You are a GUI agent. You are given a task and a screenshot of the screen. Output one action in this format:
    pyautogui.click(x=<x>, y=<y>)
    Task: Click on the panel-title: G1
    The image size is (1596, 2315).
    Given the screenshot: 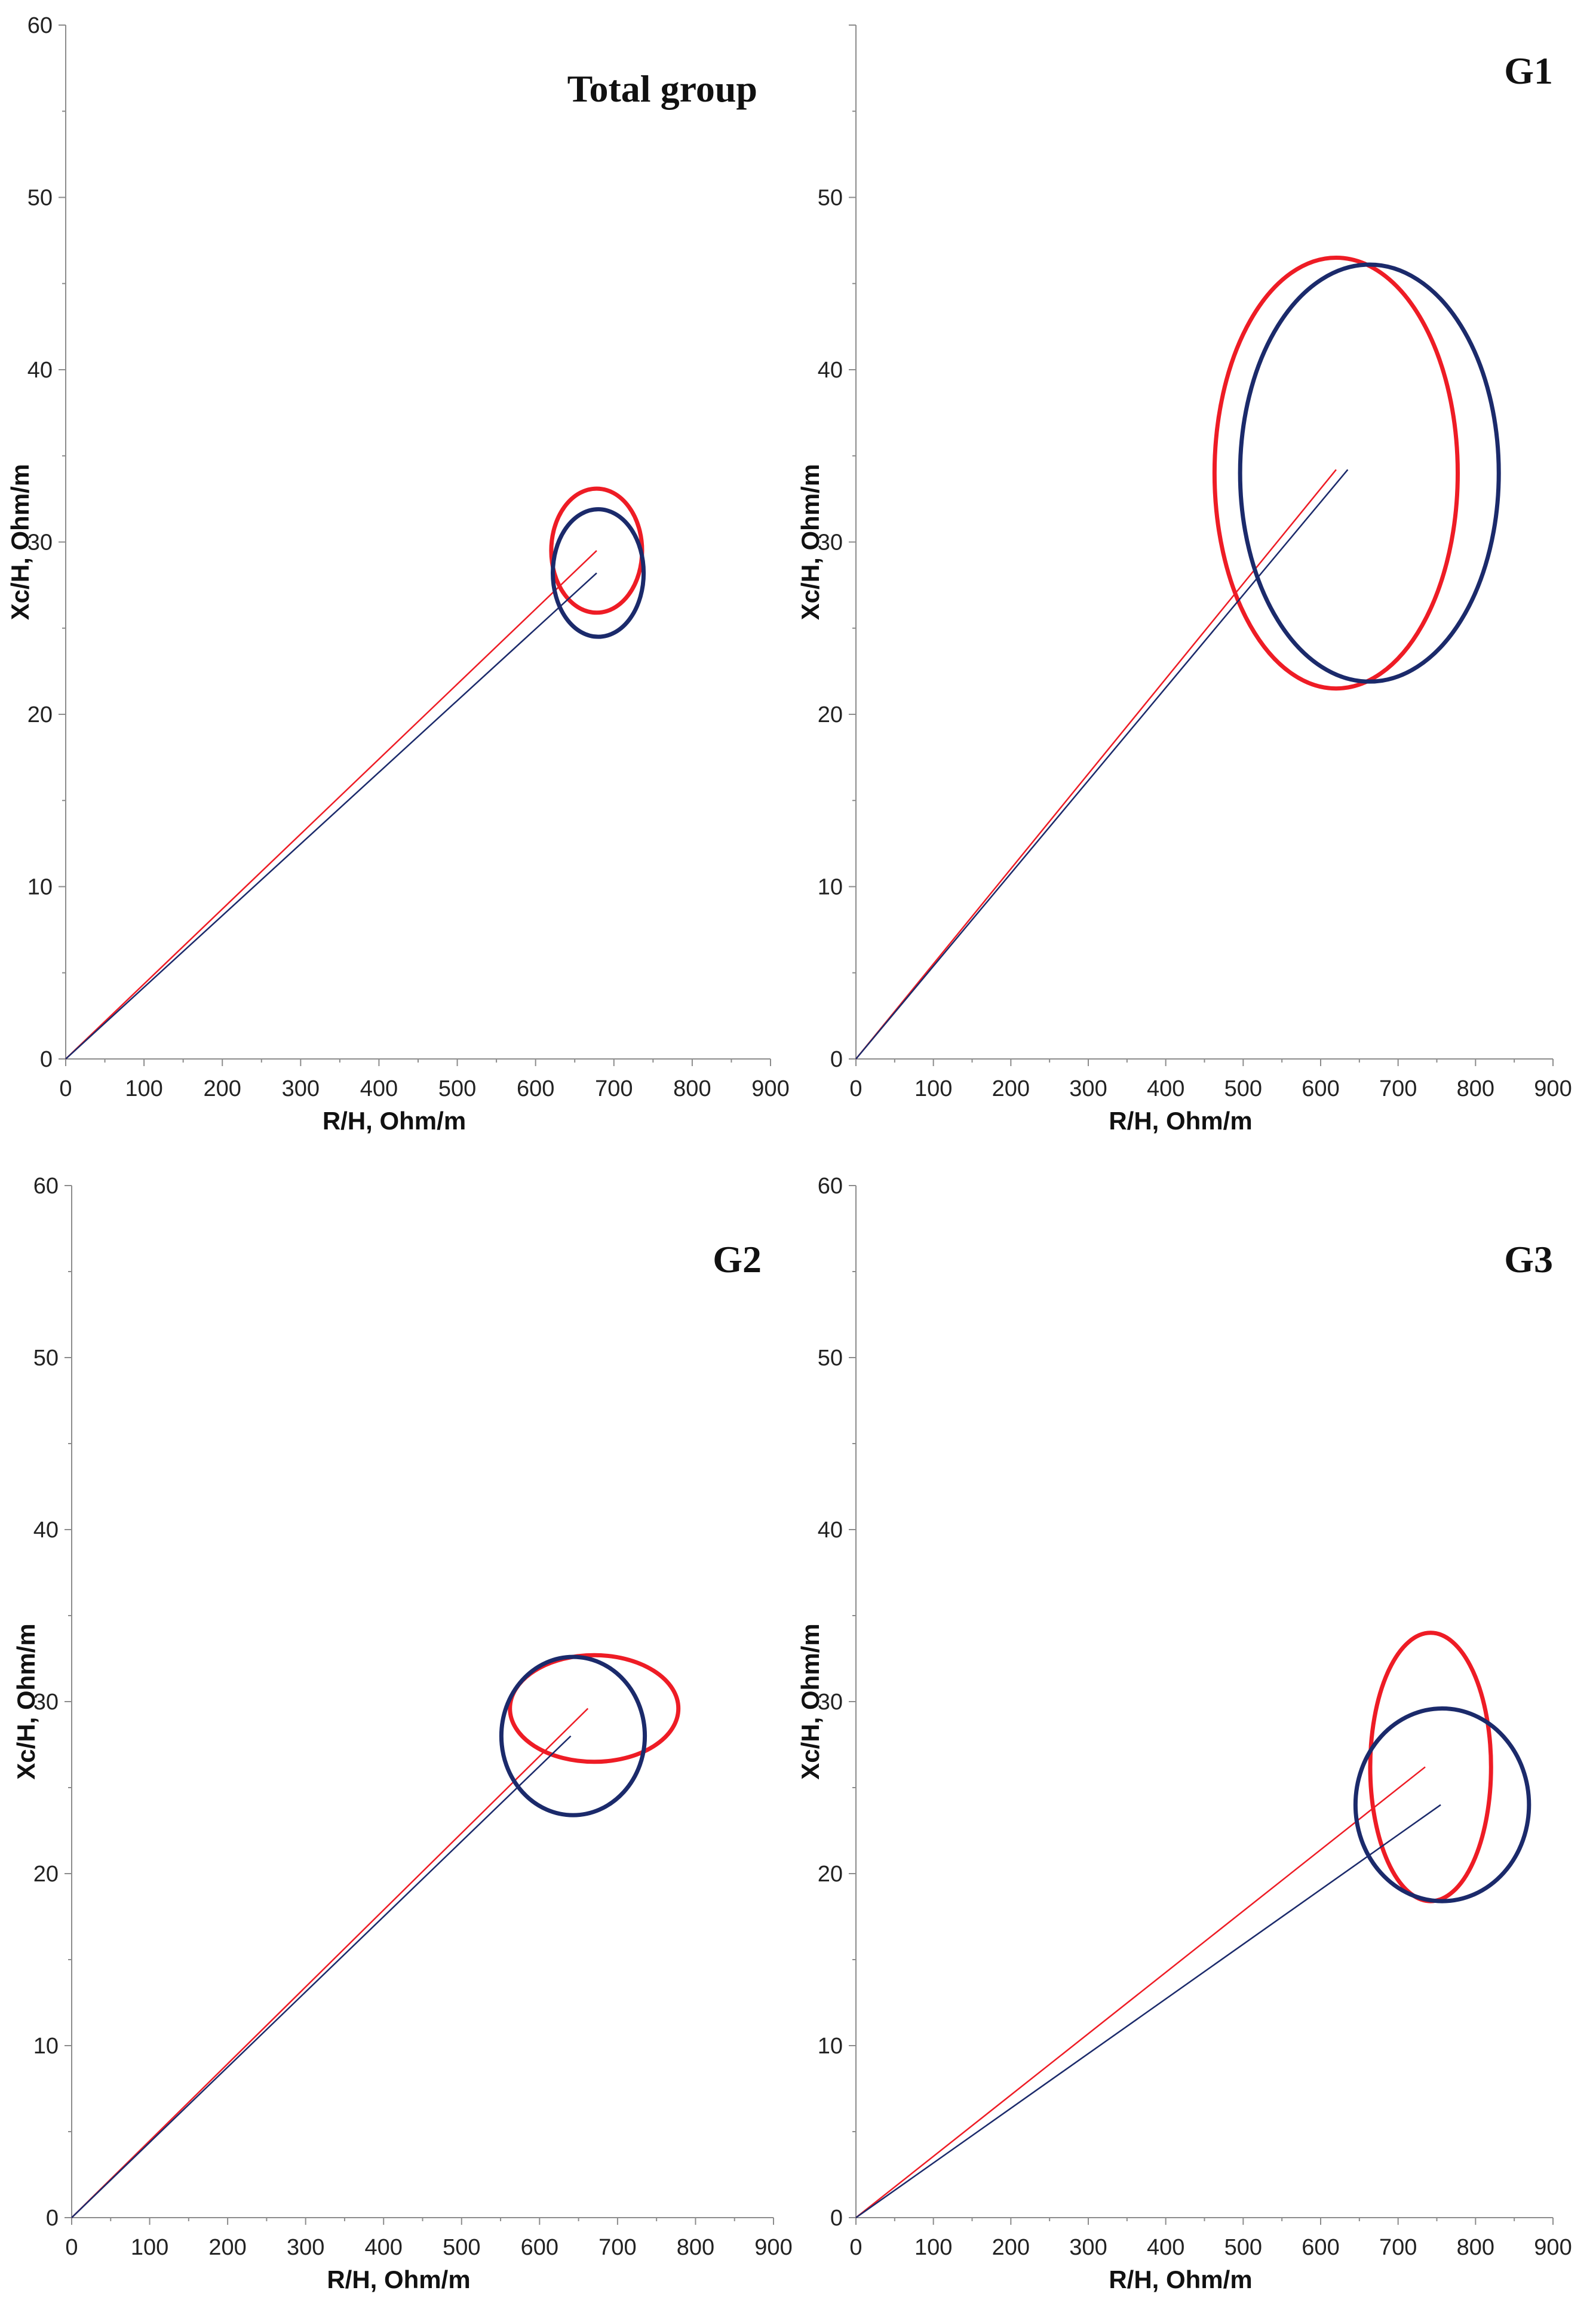 What is the action you would take?
    pyautogui.click(x=1528, y=71)
    